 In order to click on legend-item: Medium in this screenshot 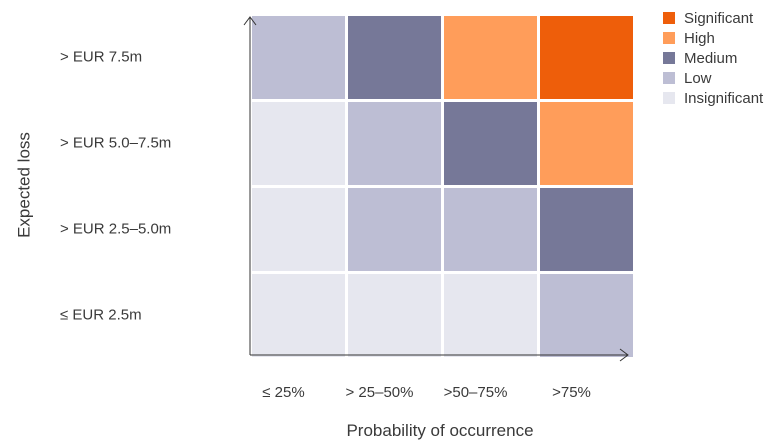, I will do `click(713, 58)`.